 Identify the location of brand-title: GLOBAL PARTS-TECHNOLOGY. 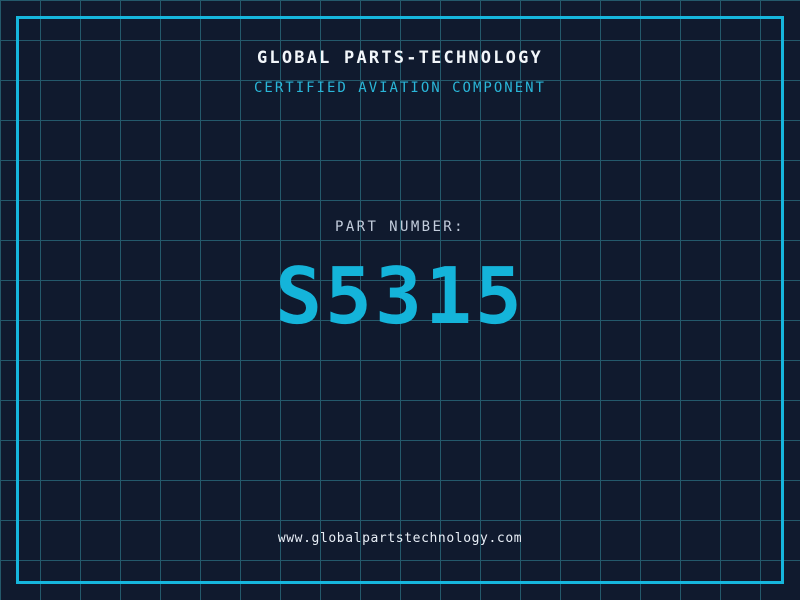
(399, 58).